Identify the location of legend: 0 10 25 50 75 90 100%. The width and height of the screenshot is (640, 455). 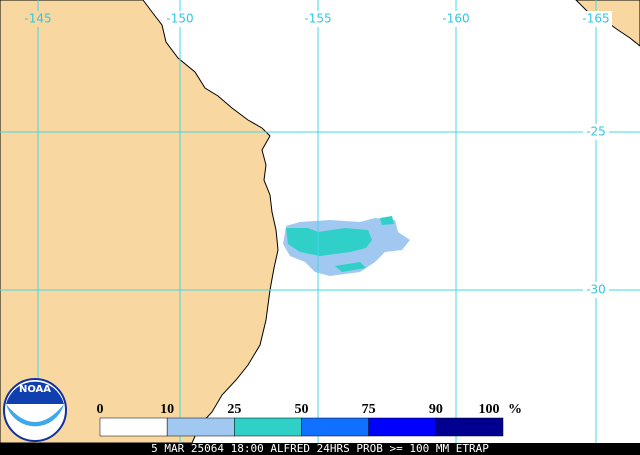
(309, 419).